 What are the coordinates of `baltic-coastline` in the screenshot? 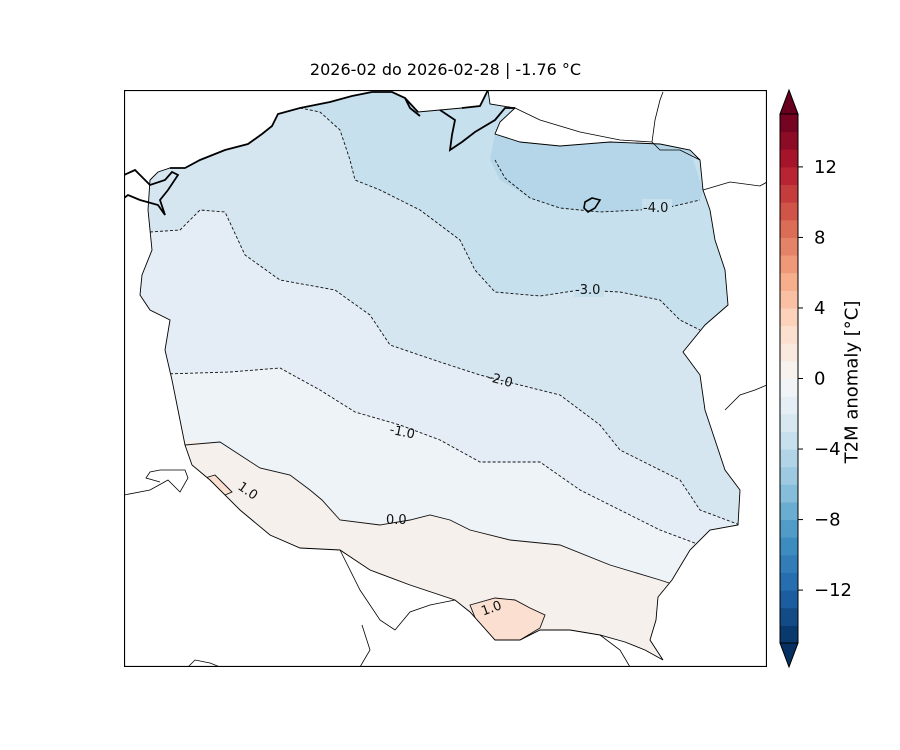 It's located at (319, 153).